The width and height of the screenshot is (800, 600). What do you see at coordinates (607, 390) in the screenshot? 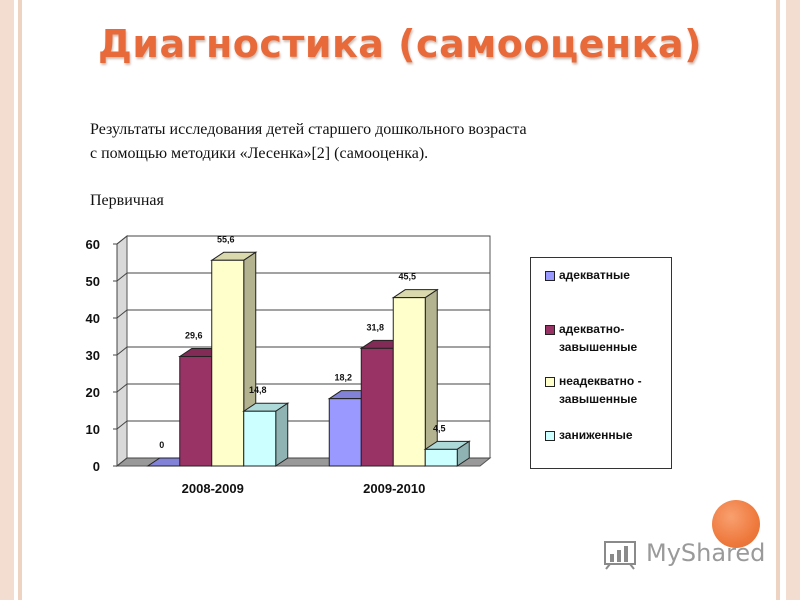
I see `legend-item-inadequate-high: неадекватно - завышенные` at bounding box center [607, 390].